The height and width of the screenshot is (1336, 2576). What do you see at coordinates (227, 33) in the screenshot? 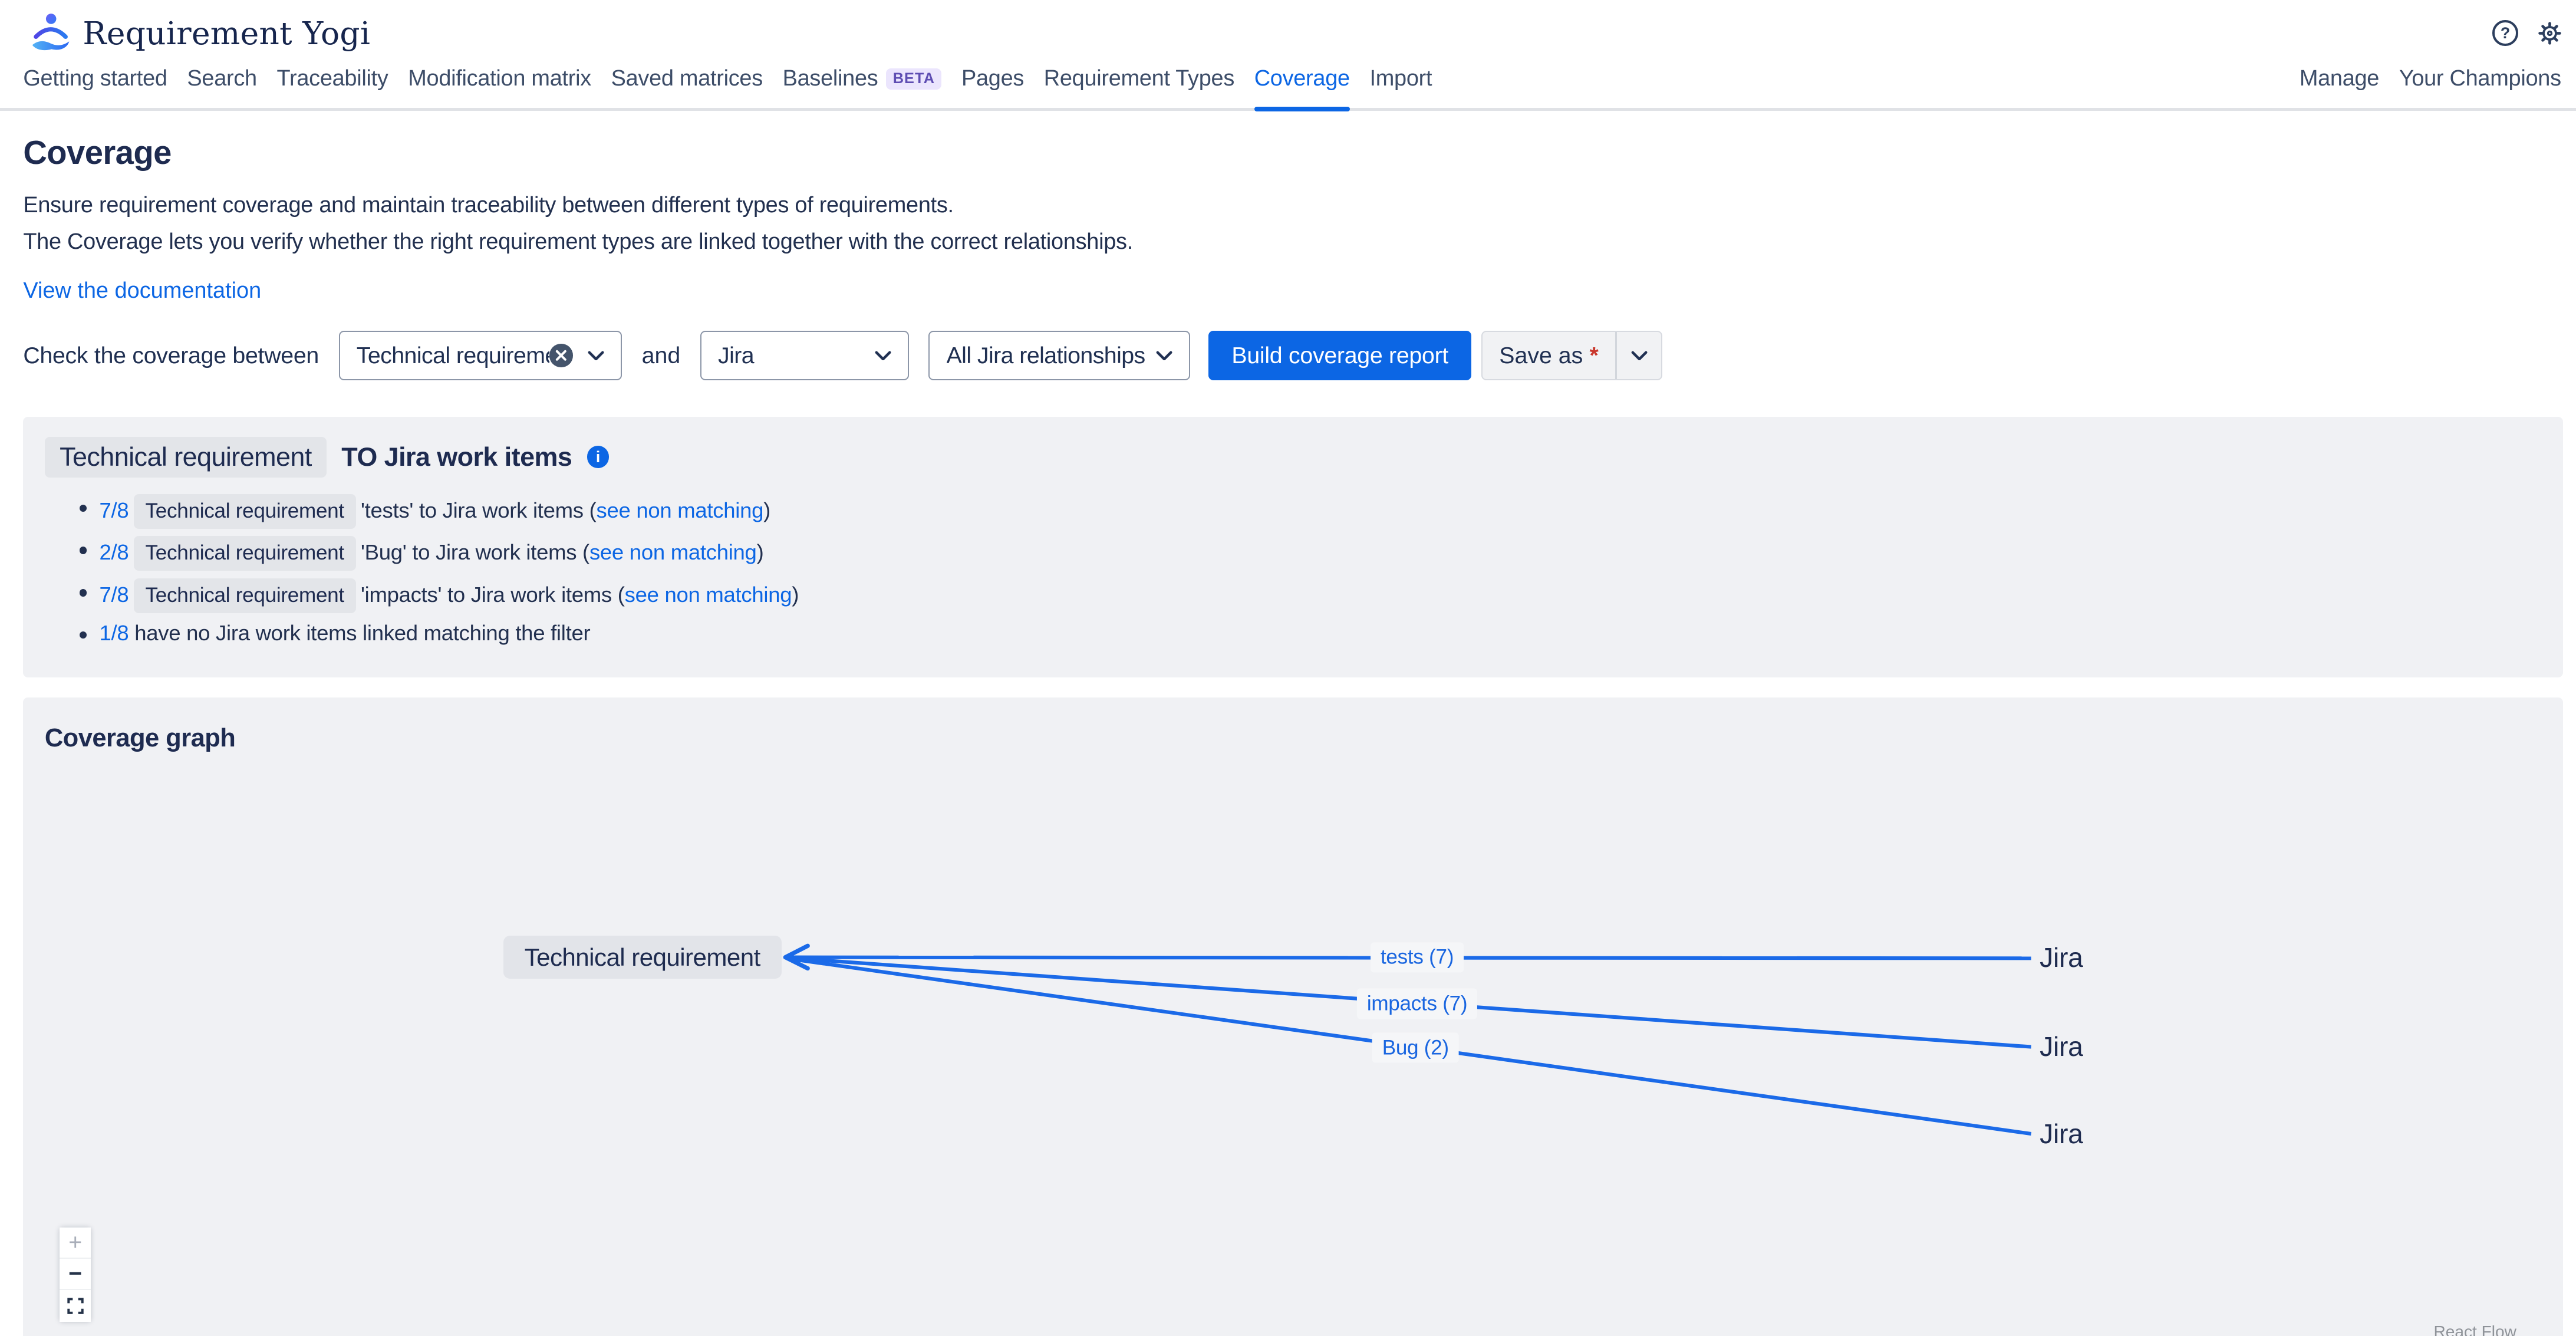
I see `logo-wordmark: Requirement Yogi` at bounding box center [227, 33].